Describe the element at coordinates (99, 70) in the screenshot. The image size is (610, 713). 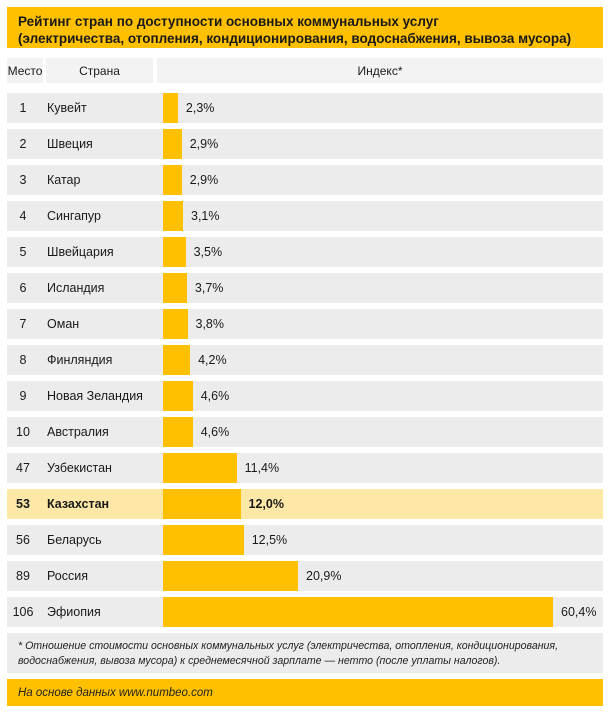
I see `column-header-country: Страна` at that location.